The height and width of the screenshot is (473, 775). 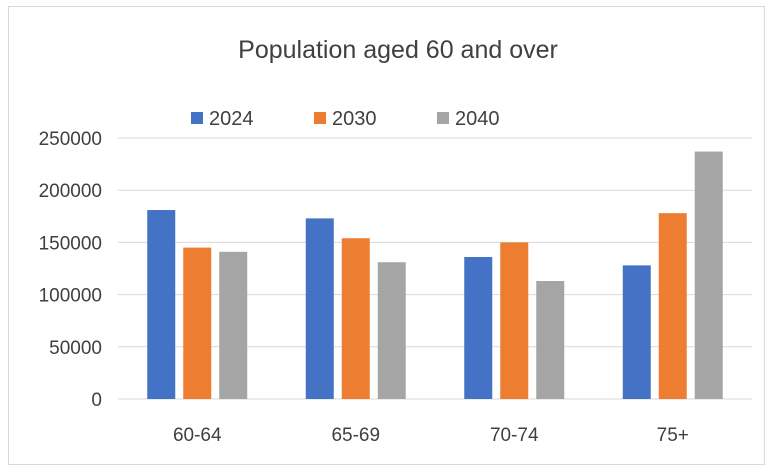 What do you see at coordinates (708, 275) in the screenshot?
I see `bar-2040-75+` at bounding box center [708, 275].